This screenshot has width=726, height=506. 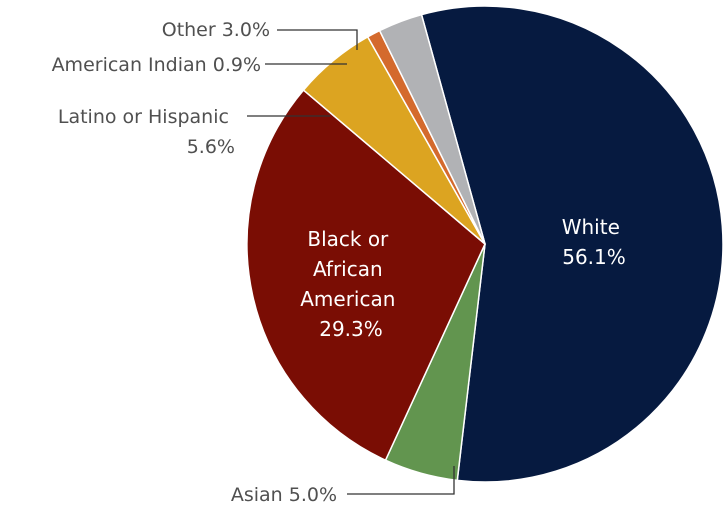 What do you see at coordinates (401, 480) in the screenshot?
I see `leader-line-asian` at bounding box center [401, 480].